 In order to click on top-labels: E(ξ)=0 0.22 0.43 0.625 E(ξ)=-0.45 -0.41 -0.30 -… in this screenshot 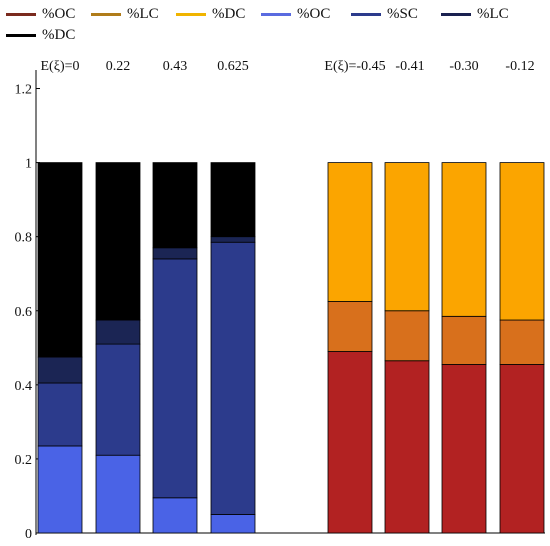, I will do `click(287, 66)`.